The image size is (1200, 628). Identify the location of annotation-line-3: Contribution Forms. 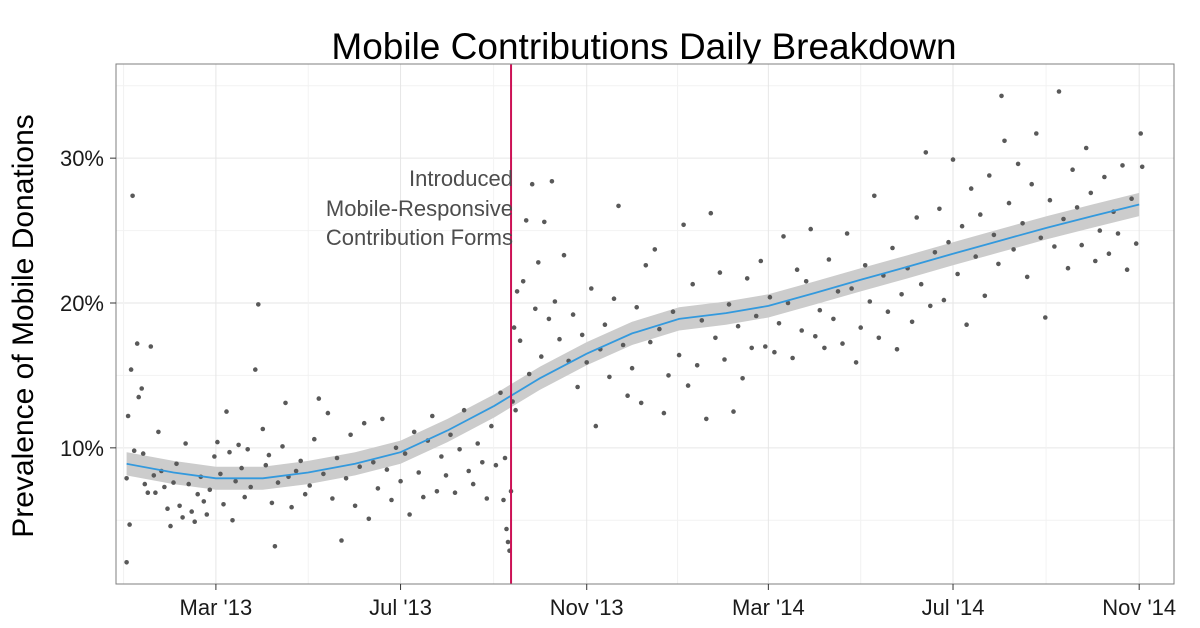
(419, 237).